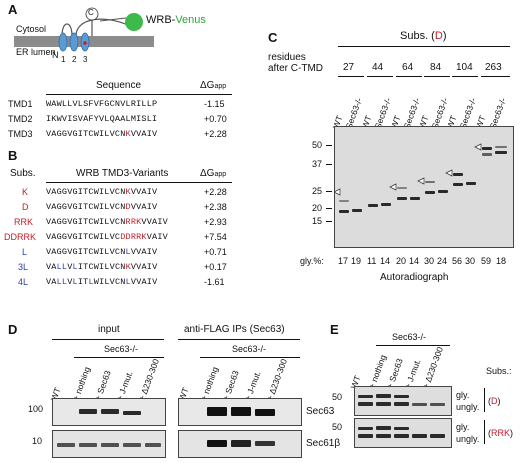  What do you see at coordinates (119, 85) in the screenshot?
I see `sequence-column-header: Sequence` at bounding box center [119, 85].